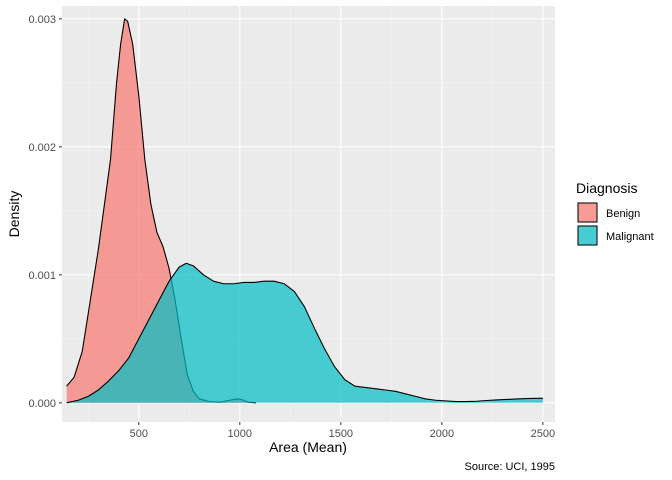  Describe the element at coordinates (543, 434) in the screenshot. I see `x-tick-label: 2500` at that location.